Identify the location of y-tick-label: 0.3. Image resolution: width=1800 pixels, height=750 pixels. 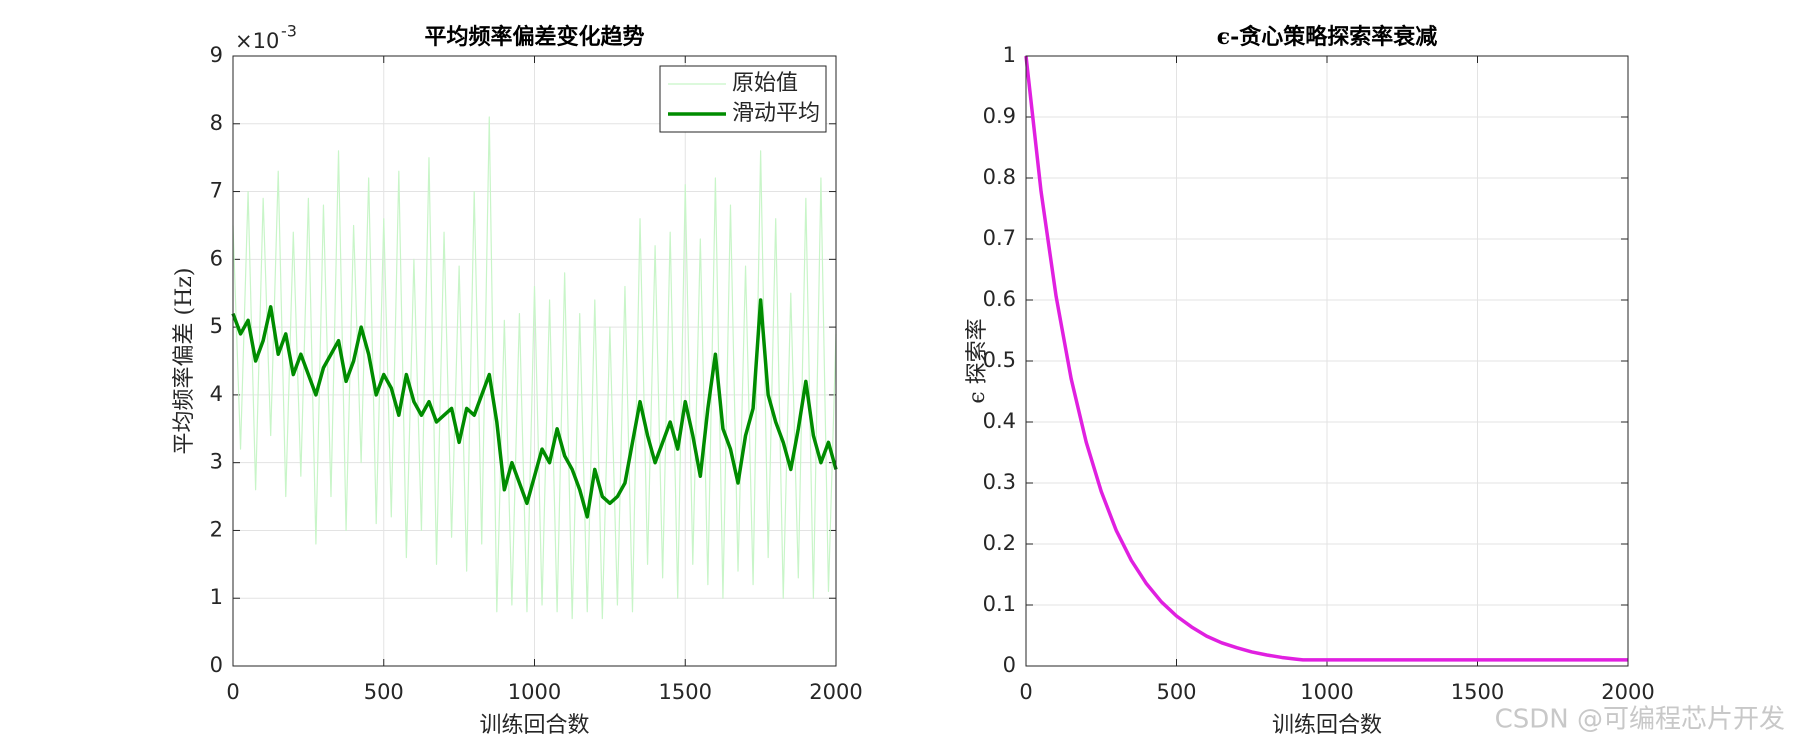
(999, 482).